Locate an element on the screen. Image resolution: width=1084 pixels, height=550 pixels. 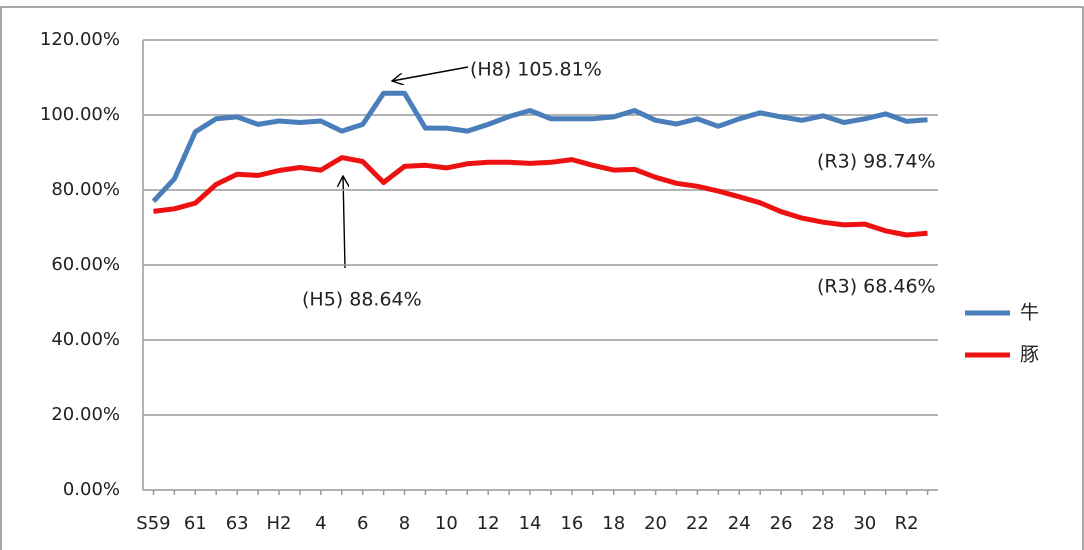
x-tick-label: 63 is located at coordinates (237, 523).